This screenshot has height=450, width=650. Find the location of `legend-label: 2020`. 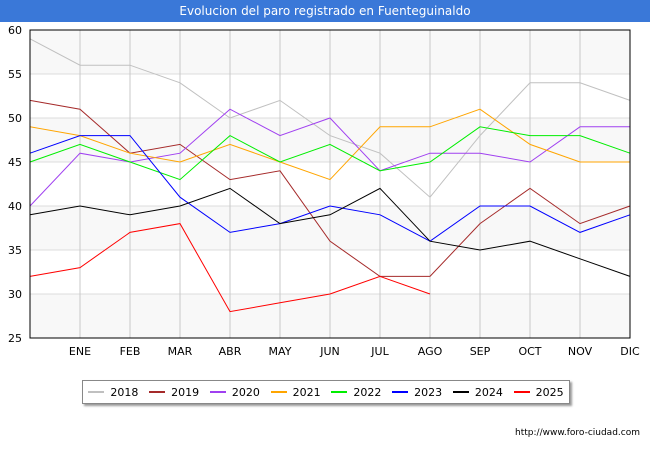

legend-label: 2020 is located at coordinates (245, 392).